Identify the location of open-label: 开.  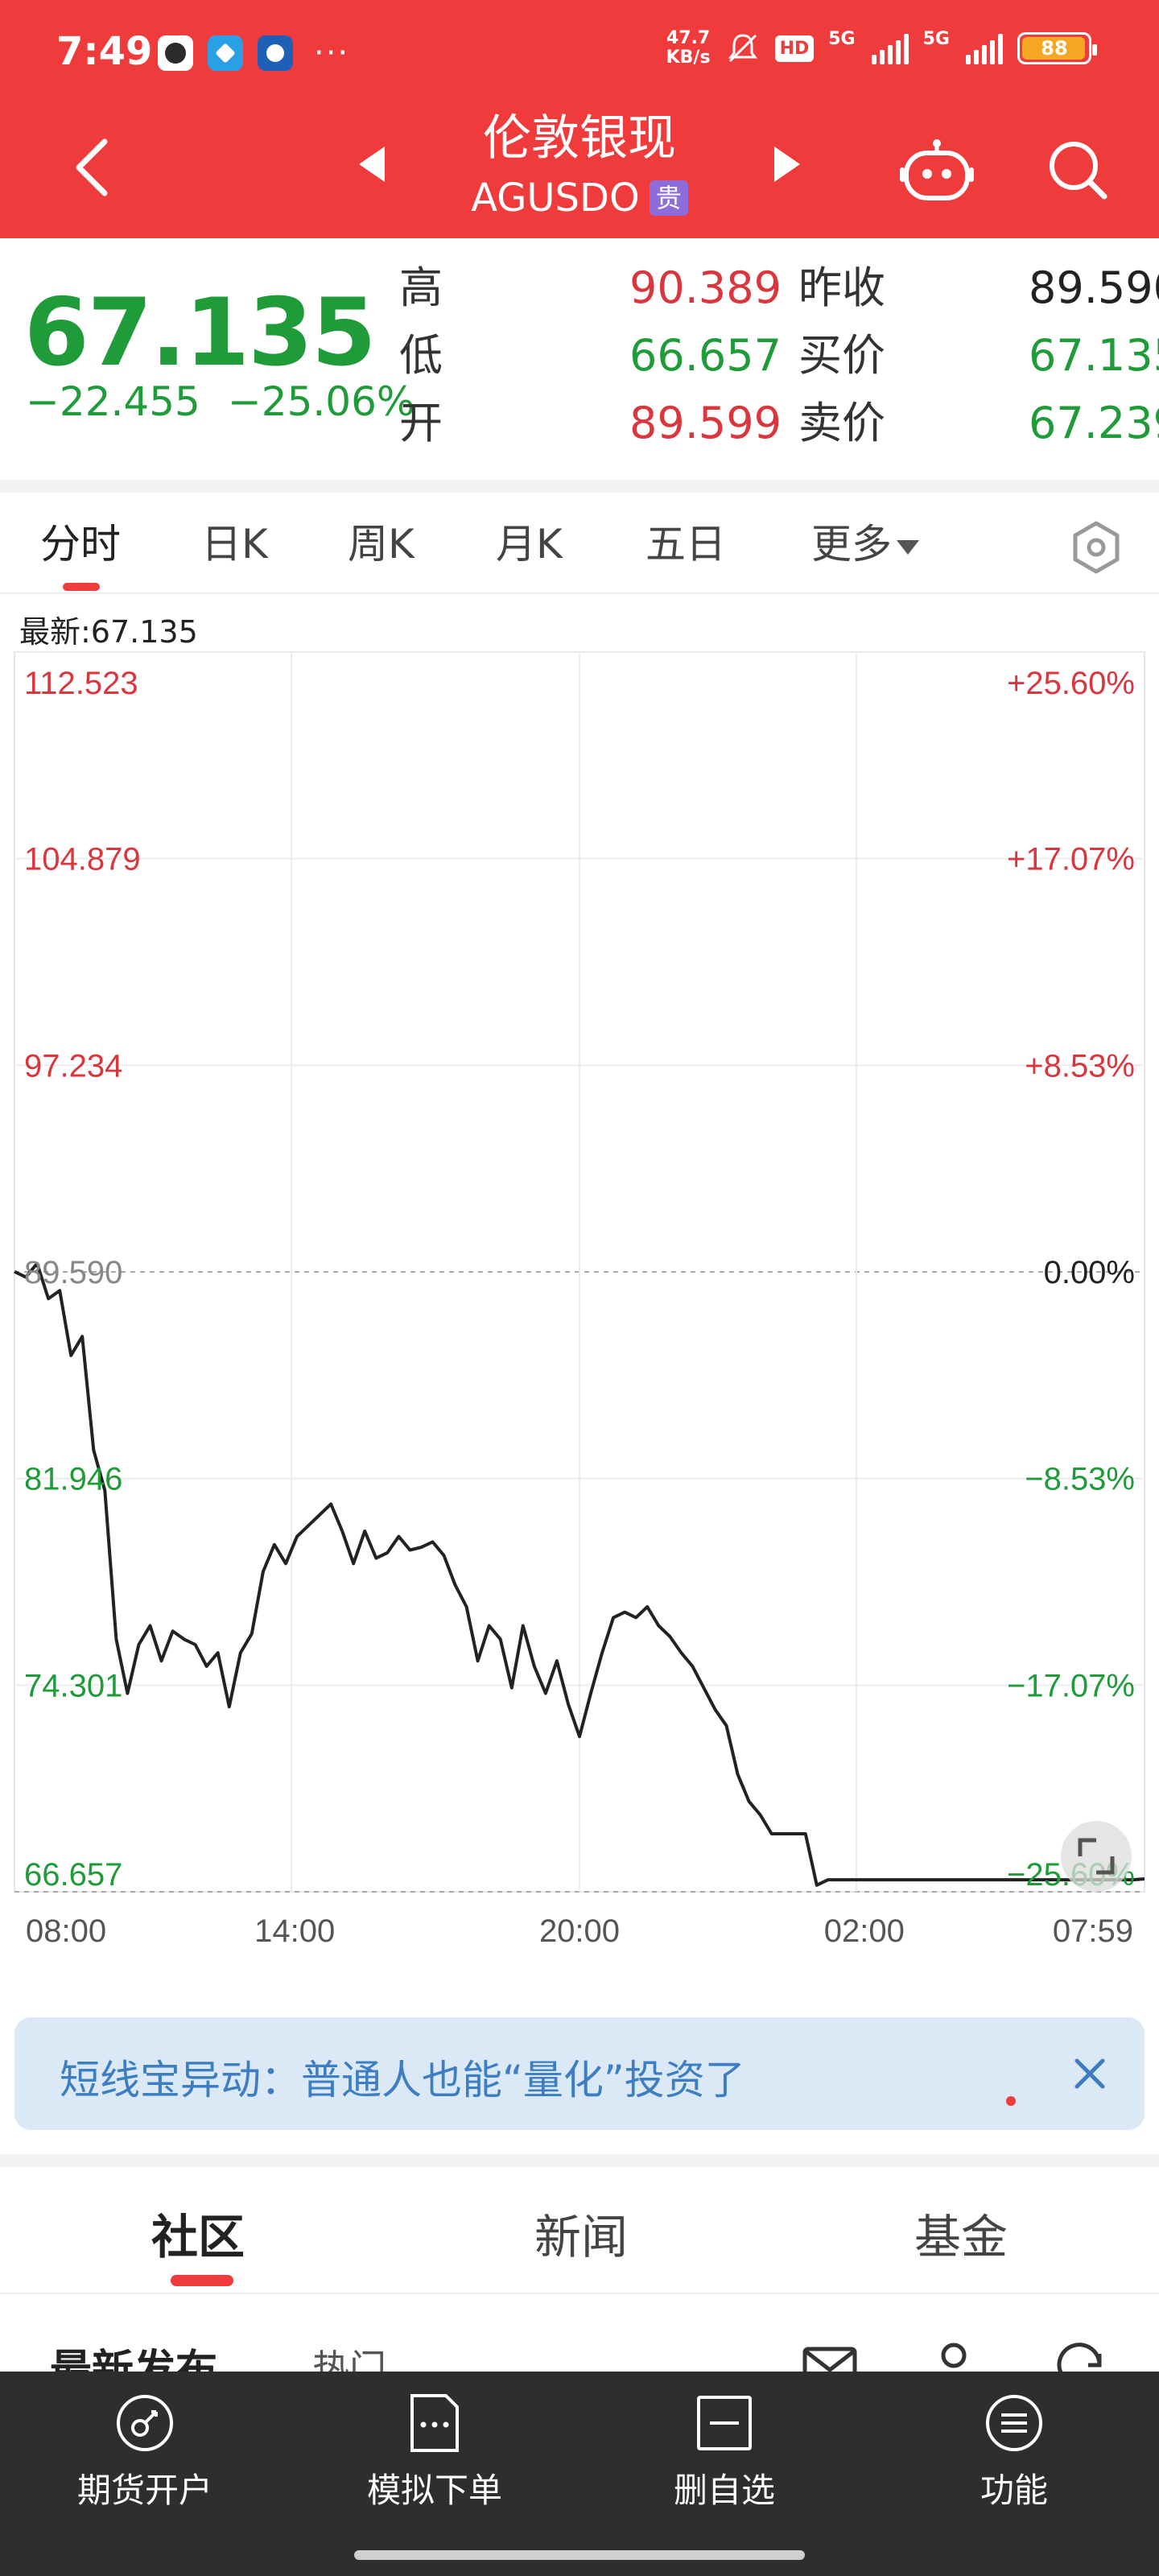
(421, 423).